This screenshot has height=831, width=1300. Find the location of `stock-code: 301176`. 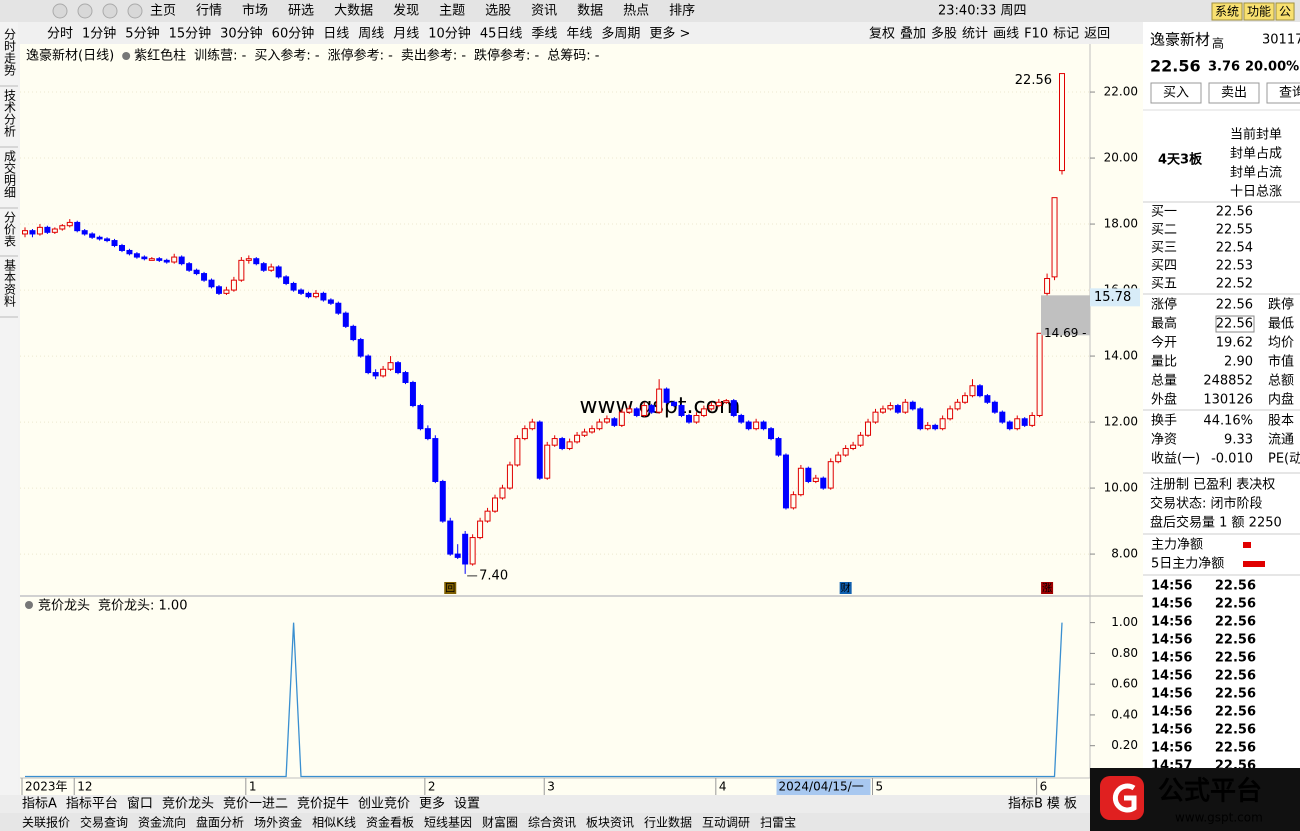

stock-code: 301176 is located at coordinates (1281, 40).